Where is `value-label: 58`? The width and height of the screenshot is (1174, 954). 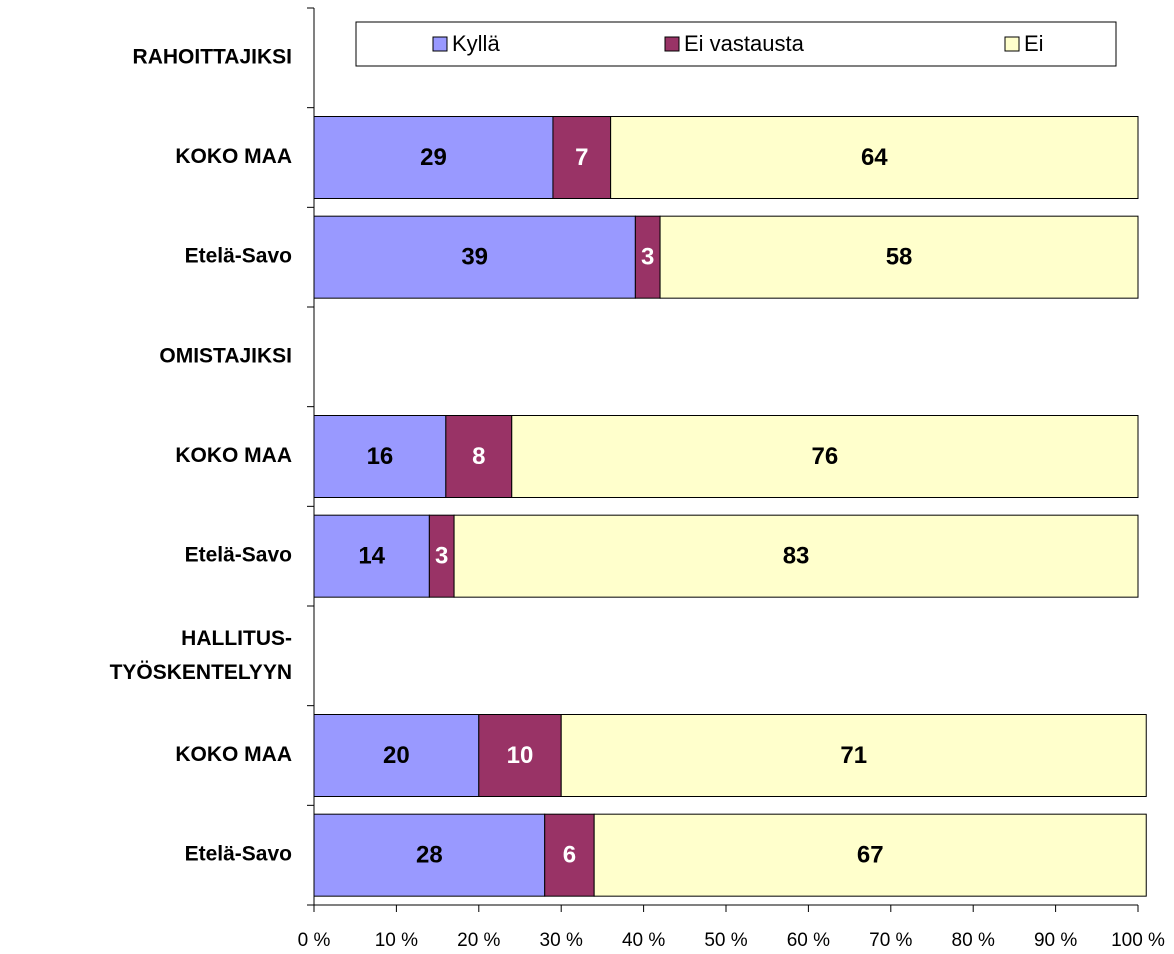 value-label: 58 is located at coordinates (899, 257).